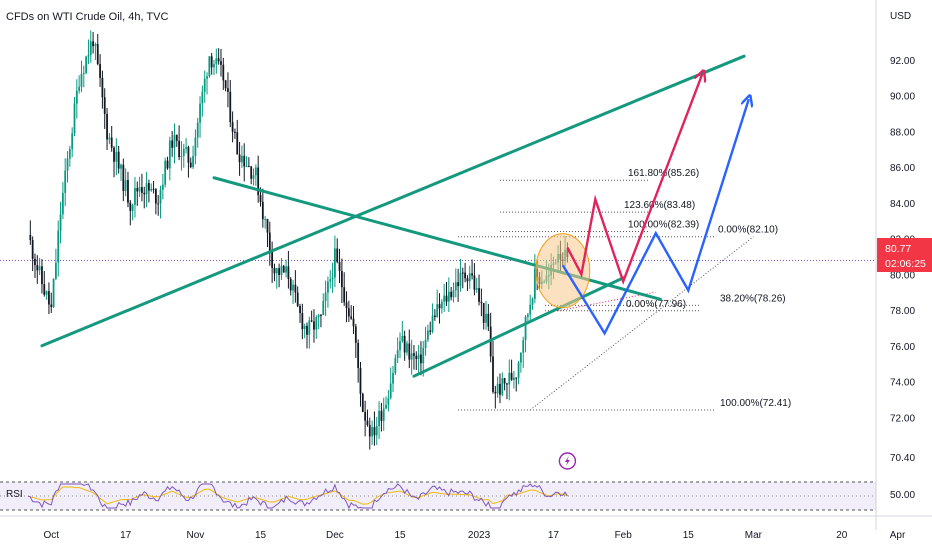 The image size is (932, 550). Describe the element at coordinates (51, 535) in the screenshot. I see `x-tick-label: Oct` at that location.